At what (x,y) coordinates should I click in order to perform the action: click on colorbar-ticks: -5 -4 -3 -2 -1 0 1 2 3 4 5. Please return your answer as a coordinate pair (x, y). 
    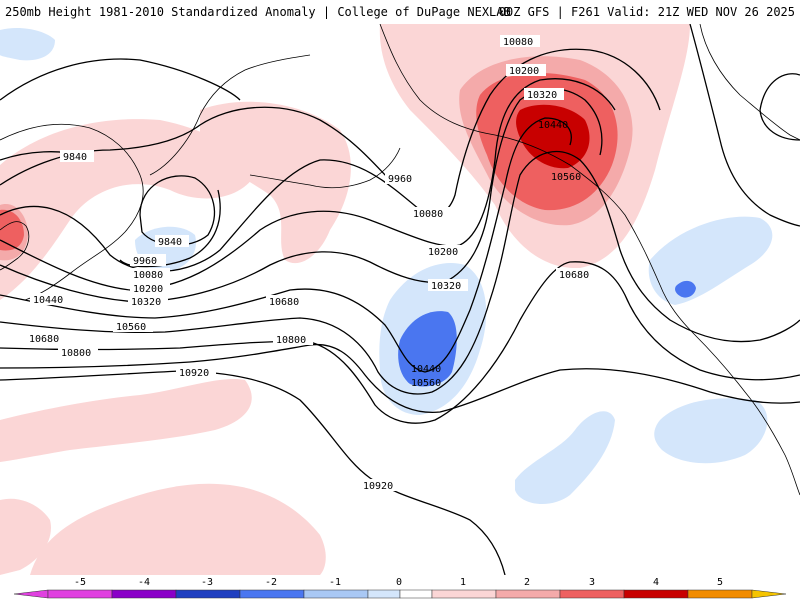
    Looking at the image, I should click on (398, 582).